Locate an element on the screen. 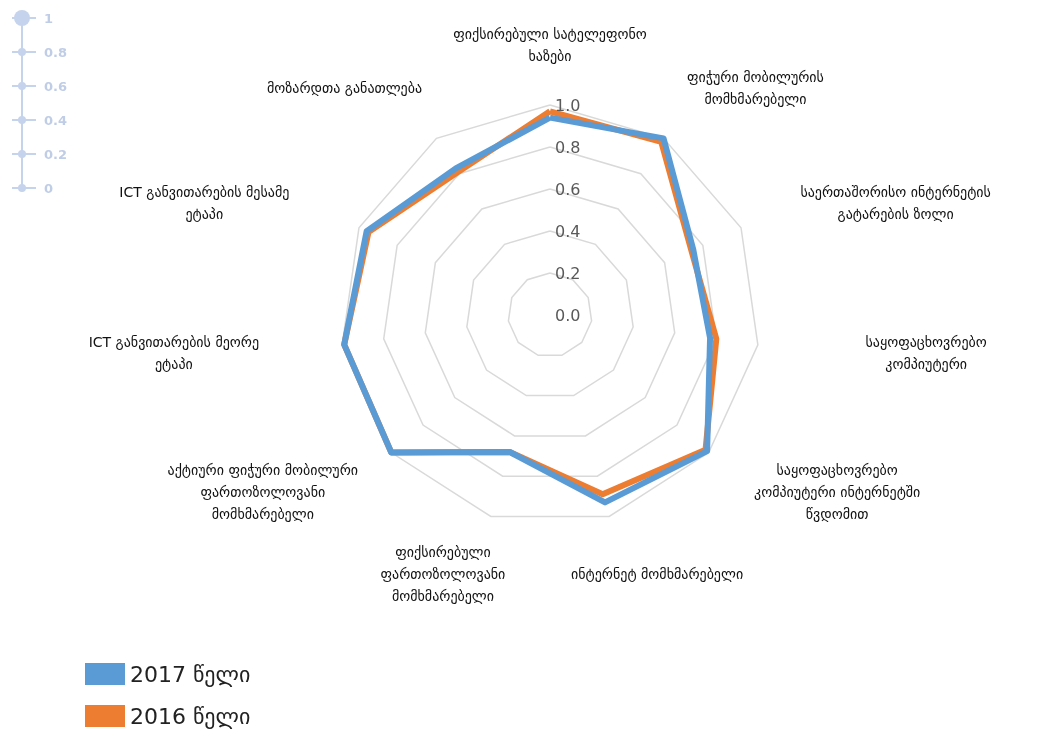 This screenshot has height=754, width=1042. spoke-label: ფიქსირებული ფართოზოლოვანი მომხმარებელი is located at coordinates (443, 574).